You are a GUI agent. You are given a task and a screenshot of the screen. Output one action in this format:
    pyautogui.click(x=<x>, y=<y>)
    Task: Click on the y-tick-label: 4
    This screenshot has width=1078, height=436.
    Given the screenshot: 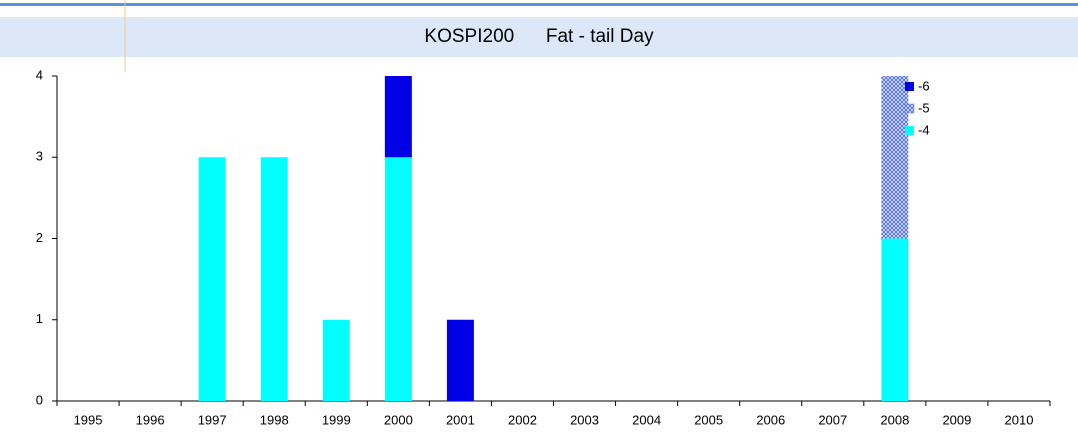 What is the action you would take?
    pyautogui.click(x=39, y=74)
    